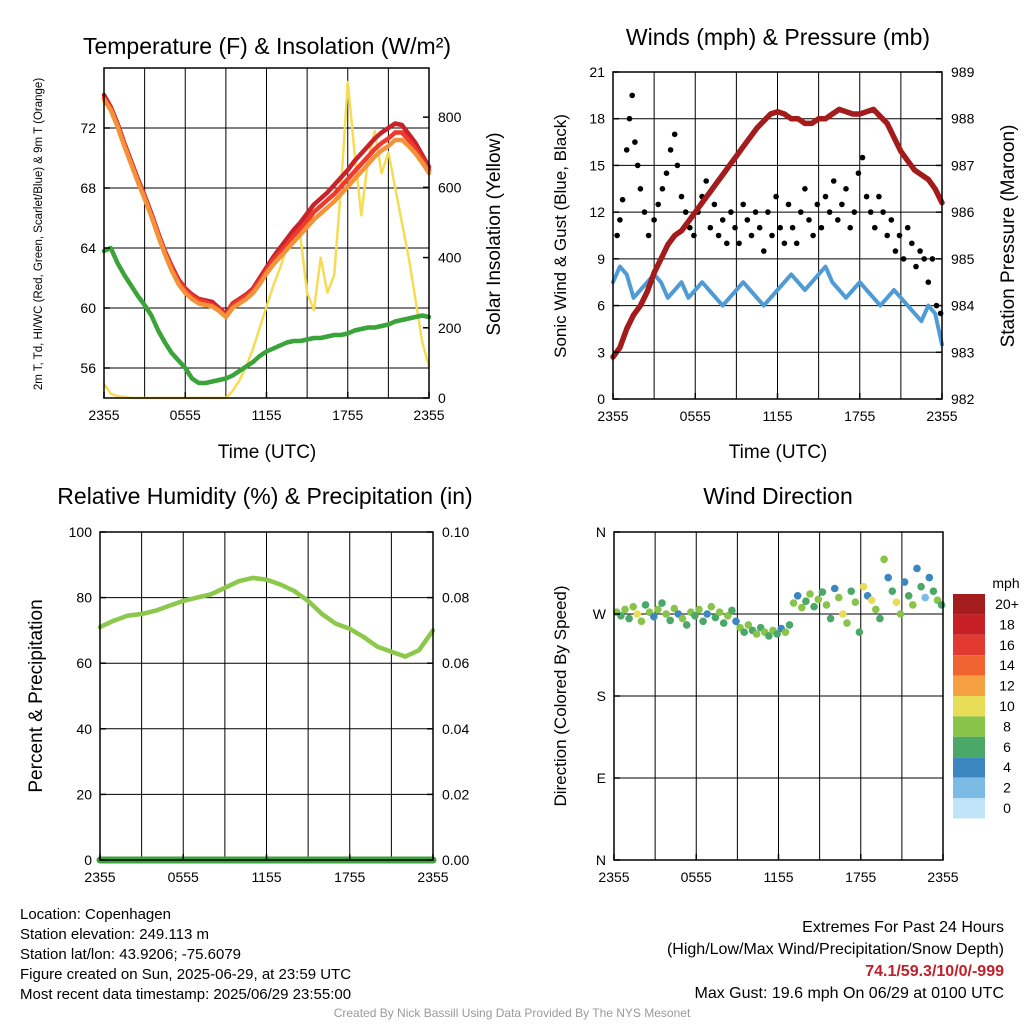 Image resolution: width=1024 pixels, height=1024 pixels. I want to click on y-tick-label: 9, so click(601, 259).